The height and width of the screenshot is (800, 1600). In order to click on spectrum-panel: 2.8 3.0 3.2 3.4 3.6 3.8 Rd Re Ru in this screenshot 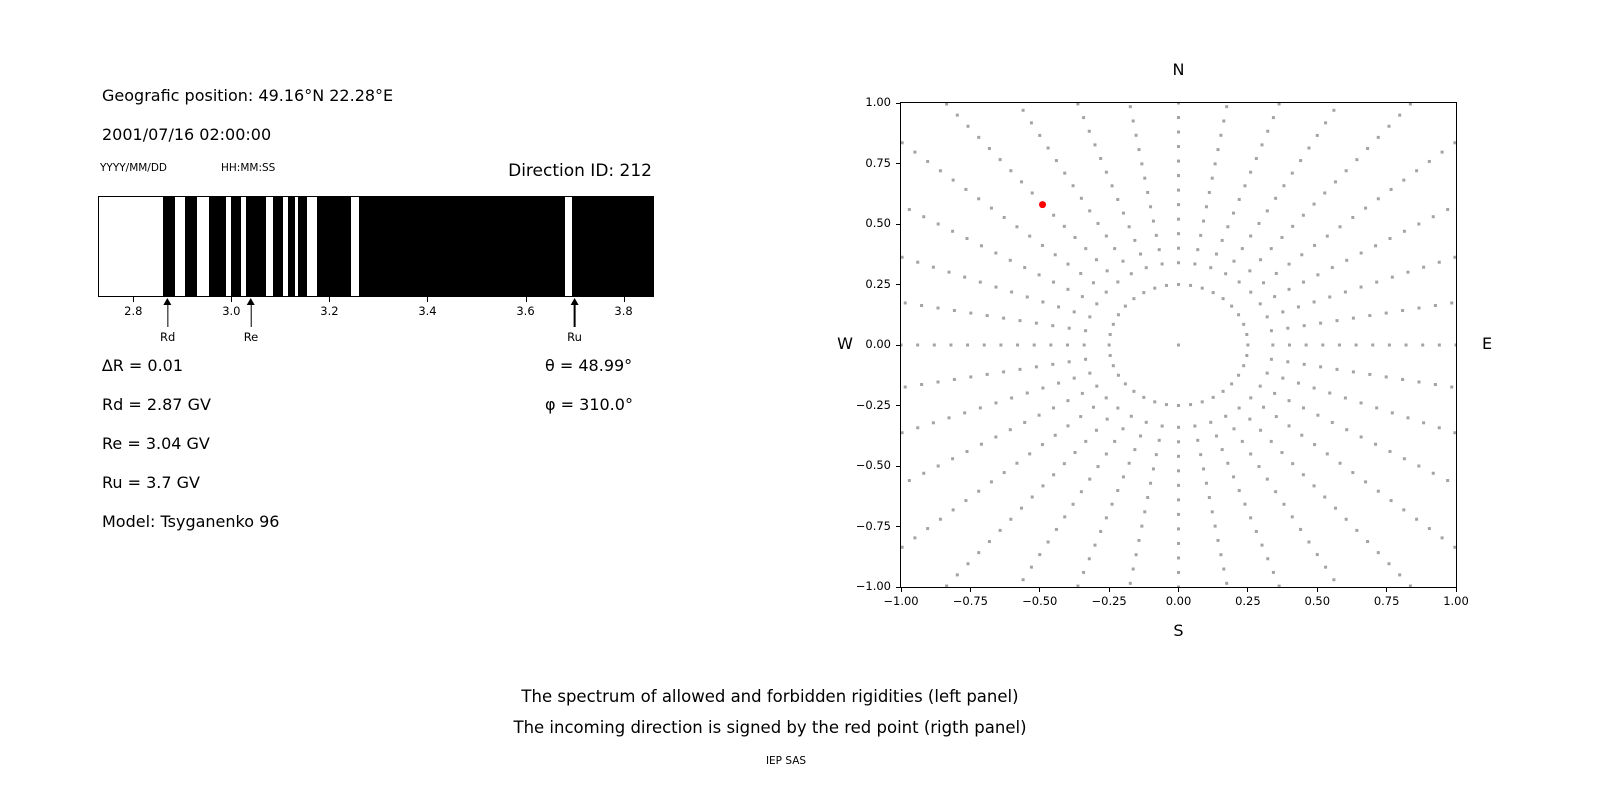, I will do `click(376, 276)`.